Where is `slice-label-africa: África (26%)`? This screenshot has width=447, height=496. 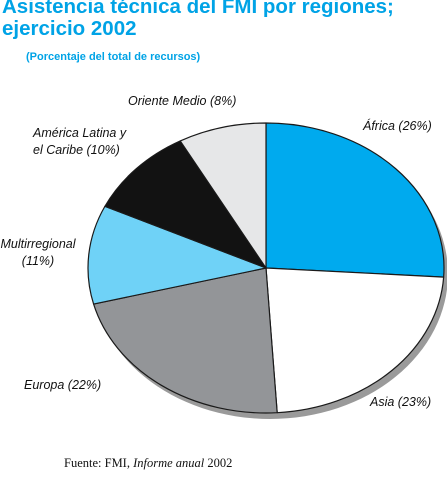 slice-label-africa: África (26%) is located at coordinates (397, 126).